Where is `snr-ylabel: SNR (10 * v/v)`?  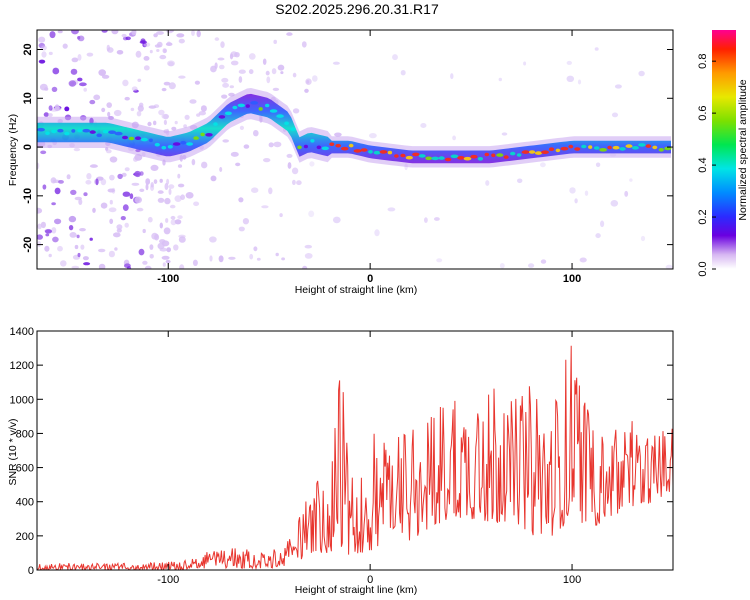
snr-ylabel: SNR (10 * v/v) is located at coordinates (13, 451).